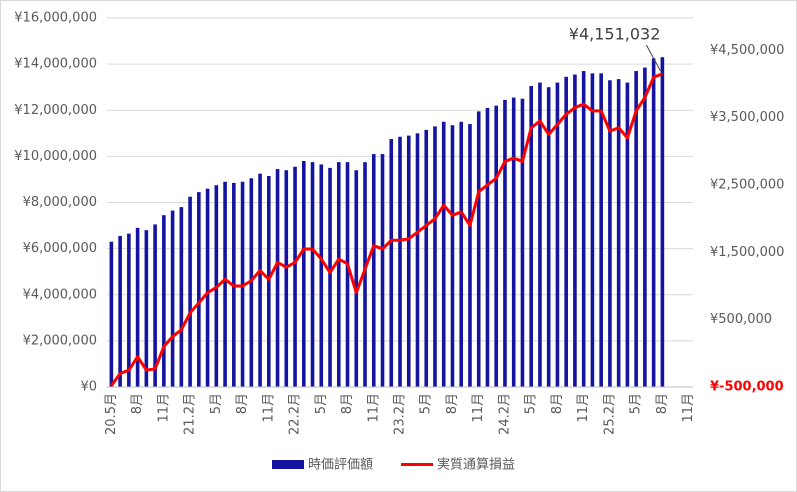  Describe the element at coordinates (60, 202) in the screenshot. I see `y-tick-label: ¥8,000,000` at that location.